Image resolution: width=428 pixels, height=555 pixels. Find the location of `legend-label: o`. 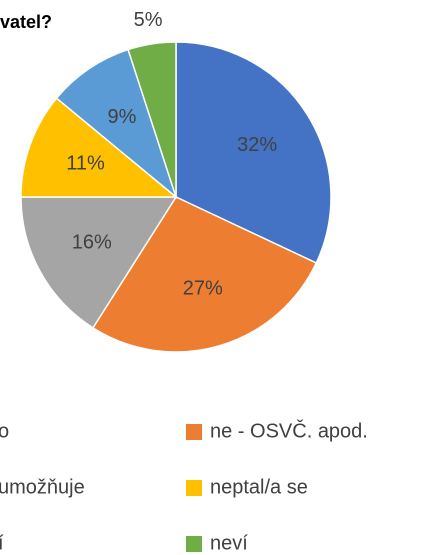

legend-label: o is located at coordinates (4, 431).